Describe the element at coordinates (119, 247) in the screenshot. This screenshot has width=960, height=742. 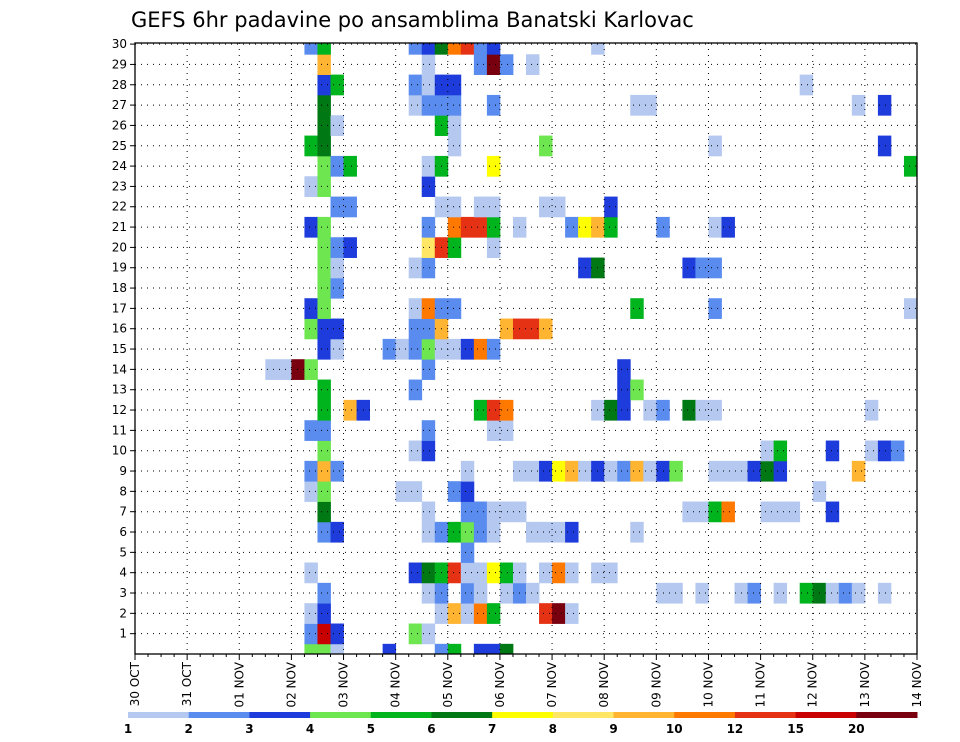
I see `y-tick-label: 20` at that location.